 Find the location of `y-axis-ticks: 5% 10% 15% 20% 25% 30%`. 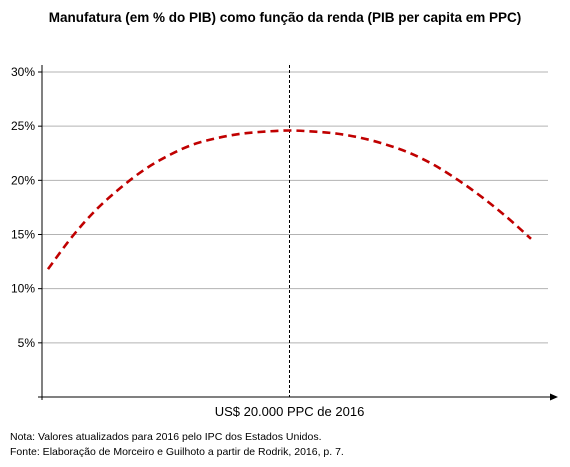

y-axis-ticks: 5% 10% 15% 20% 25% 30% is located at coordinates (26, 207).